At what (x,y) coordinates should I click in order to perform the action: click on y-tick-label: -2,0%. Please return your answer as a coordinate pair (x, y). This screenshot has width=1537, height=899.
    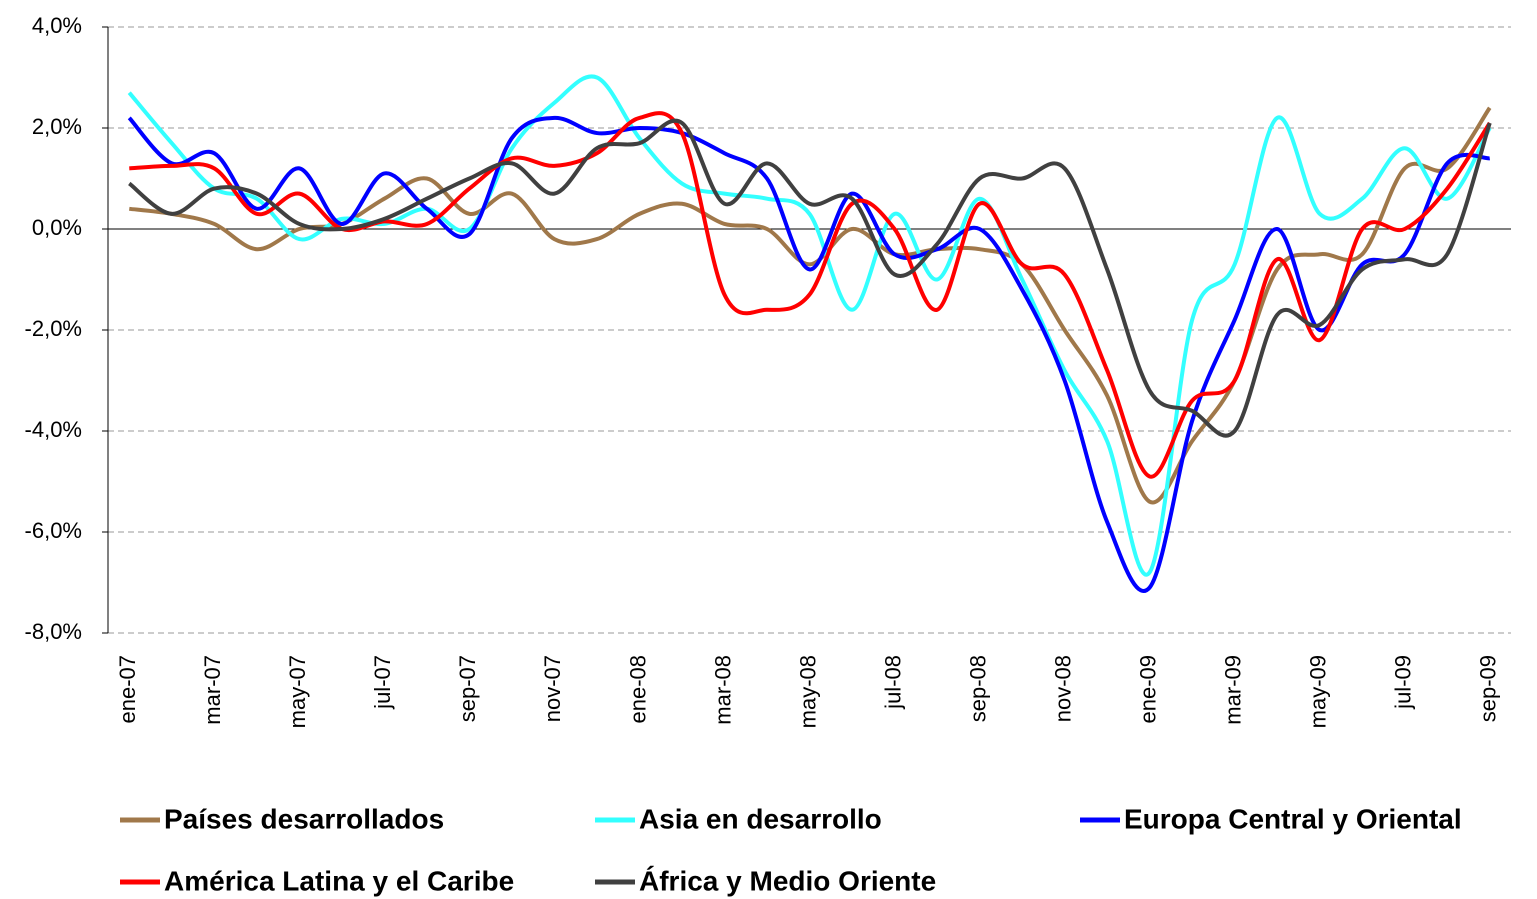
    Looking at the image, I should click on (53, 328).